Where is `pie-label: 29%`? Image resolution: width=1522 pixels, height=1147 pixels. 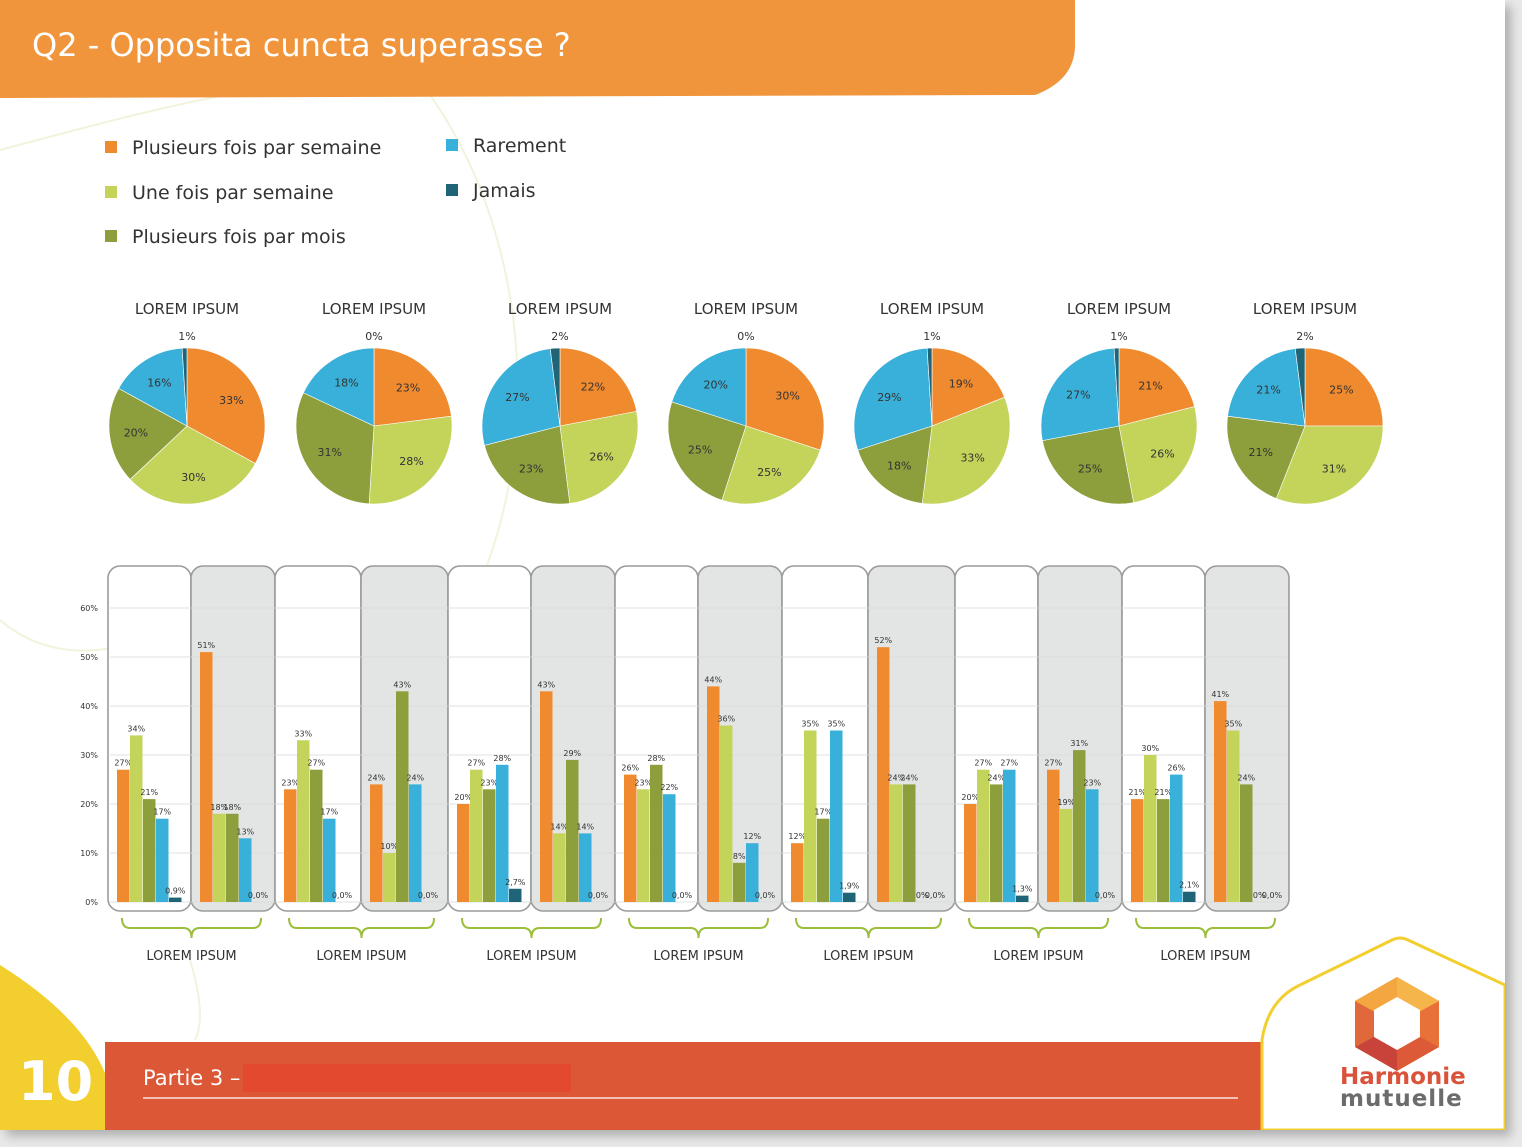 pie-label: 29% is located at coordinates (889, 397).